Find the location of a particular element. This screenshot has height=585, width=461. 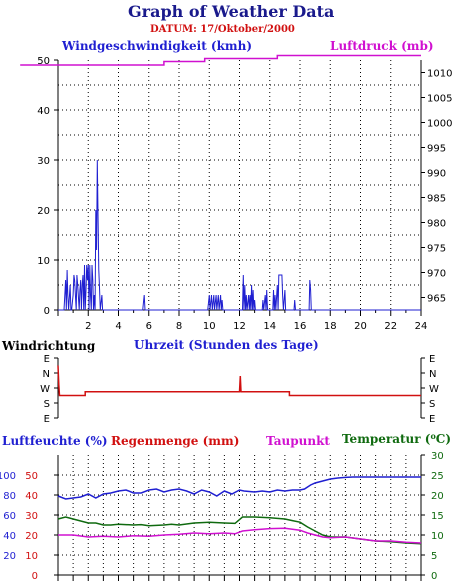

temperature-label: Temperatur (oC) is located at coordinates (396, 438).